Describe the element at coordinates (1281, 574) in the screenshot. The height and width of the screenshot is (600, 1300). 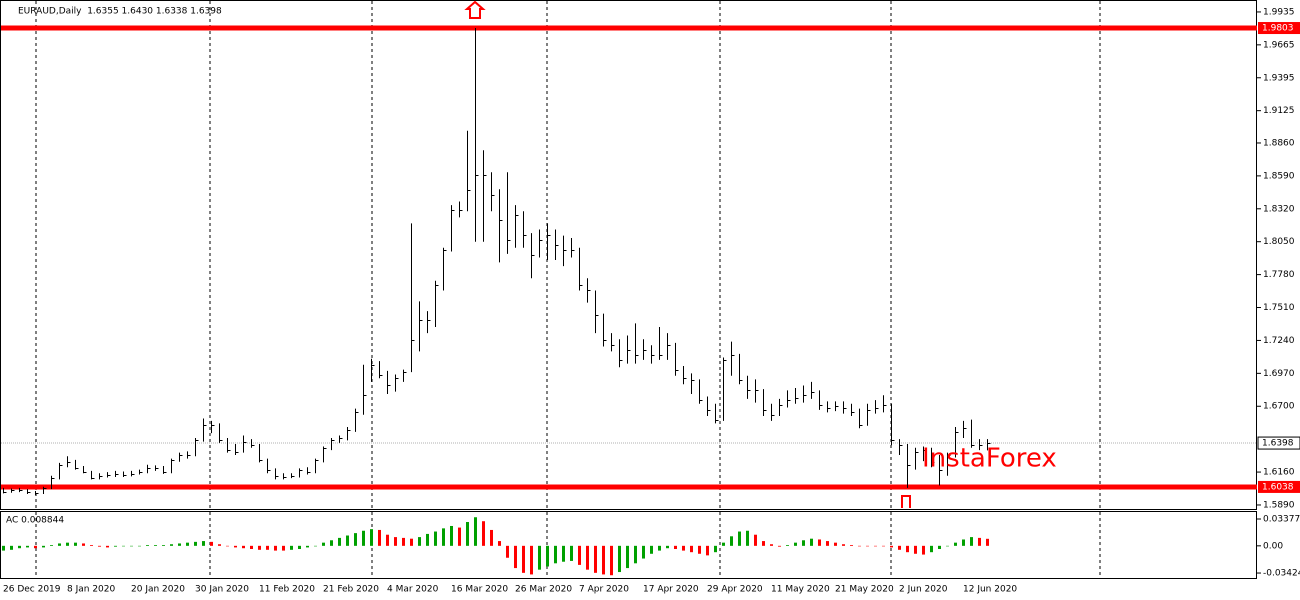
I see `y-tick-label: -0.03424` at that location.